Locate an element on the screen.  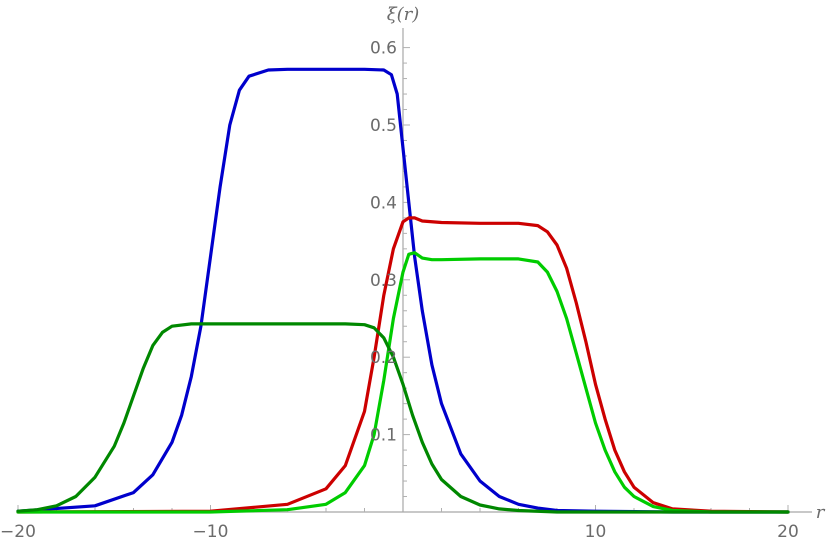
y-tick-label: 0.5 is located at coordinates (383, 126).